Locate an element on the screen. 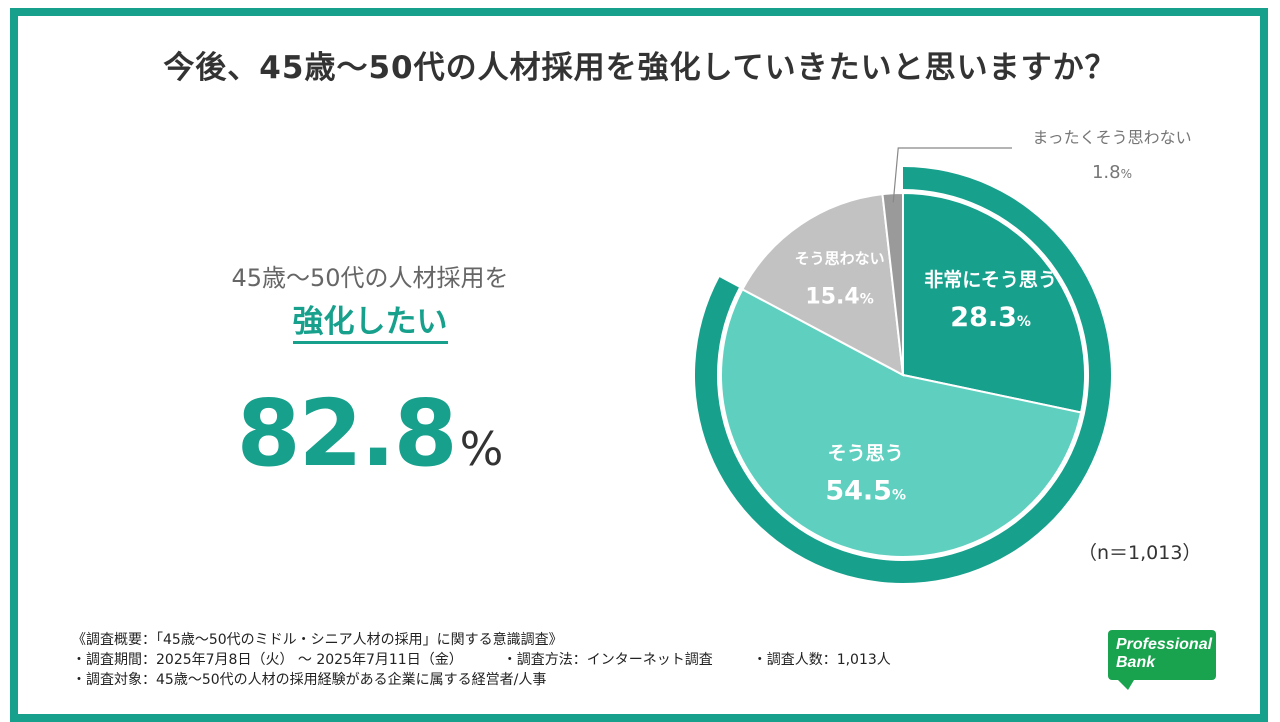 This screenshot has width=1280, height=722. logo-line-1: Professional is located at coordinates (1164, 644).